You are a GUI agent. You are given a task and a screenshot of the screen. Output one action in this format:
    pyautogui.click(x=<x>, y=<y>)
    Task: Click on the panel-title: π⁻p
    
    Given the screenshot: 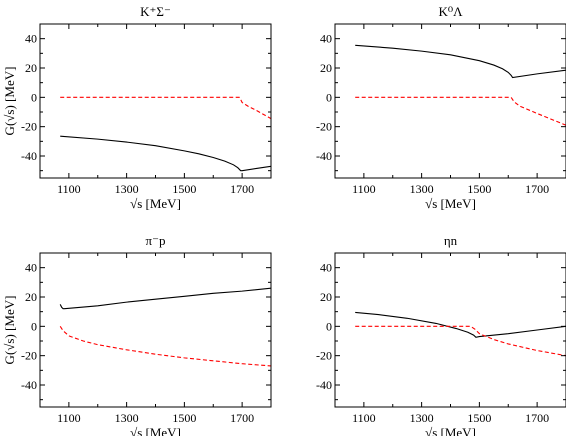 What is the action you would take?
    pyautogui.click(x=156, y=240)
    